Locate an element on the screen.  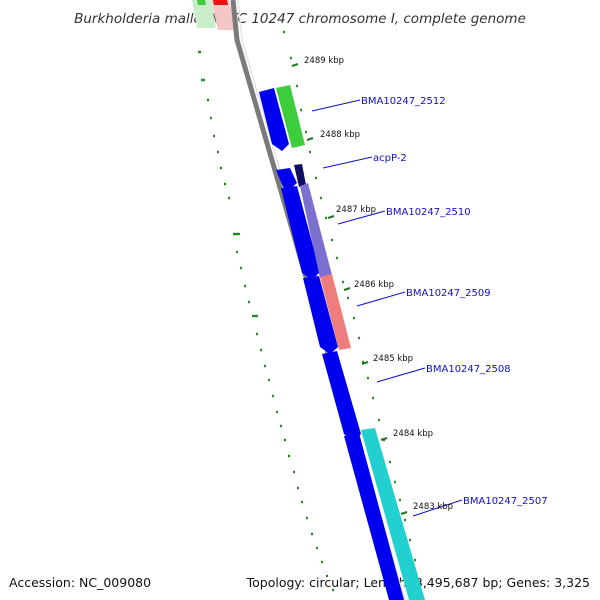
feature-cyan is located at coordinates (393, 514).